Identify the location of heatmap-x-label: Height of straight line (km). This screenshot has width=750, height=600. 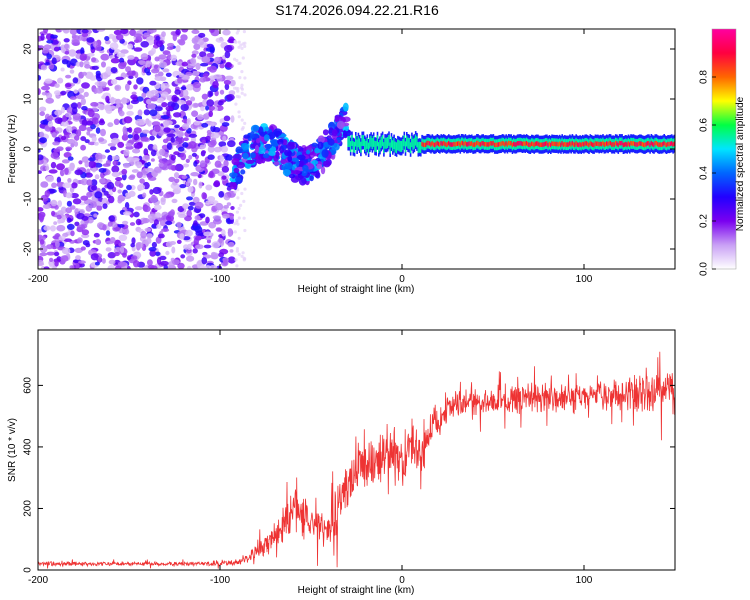
(356, 289).